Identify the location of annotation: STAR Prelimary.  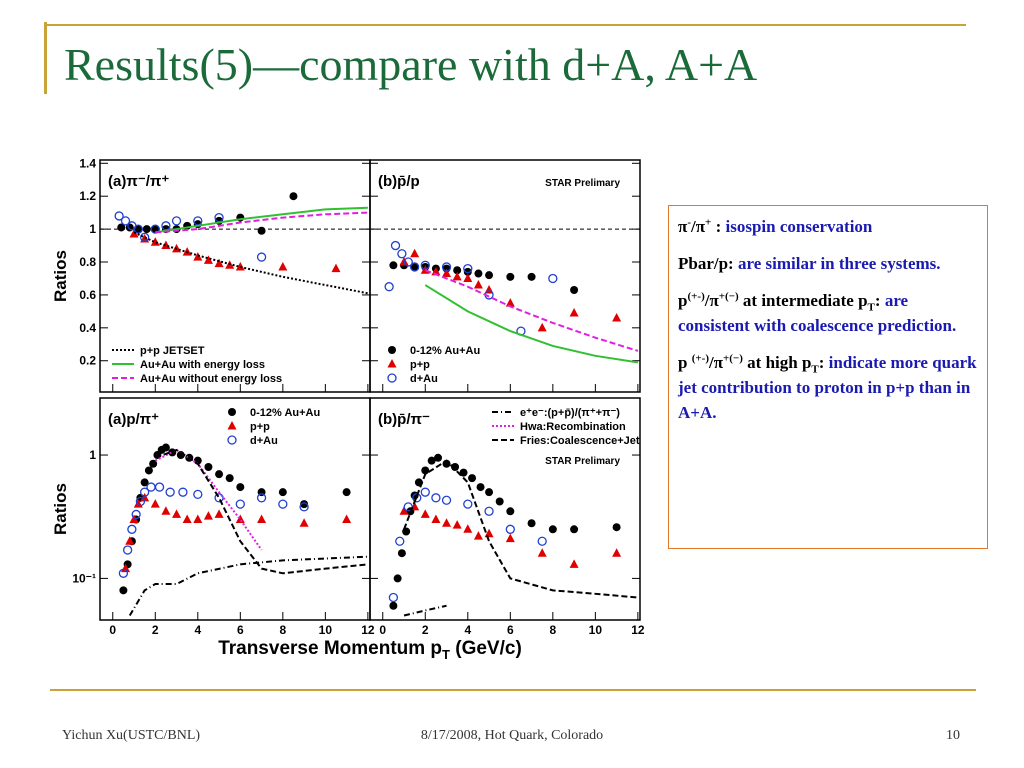
(582, 461).